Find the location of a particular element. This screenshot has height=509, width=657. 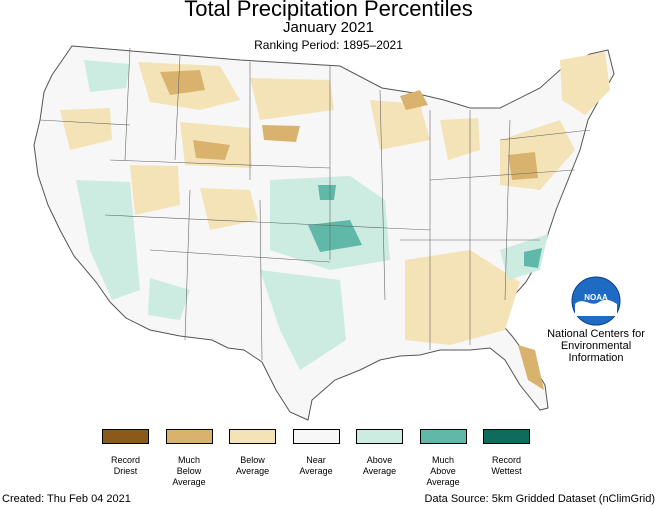

legend-label: Record Driest is located at coordinates (126, 466).